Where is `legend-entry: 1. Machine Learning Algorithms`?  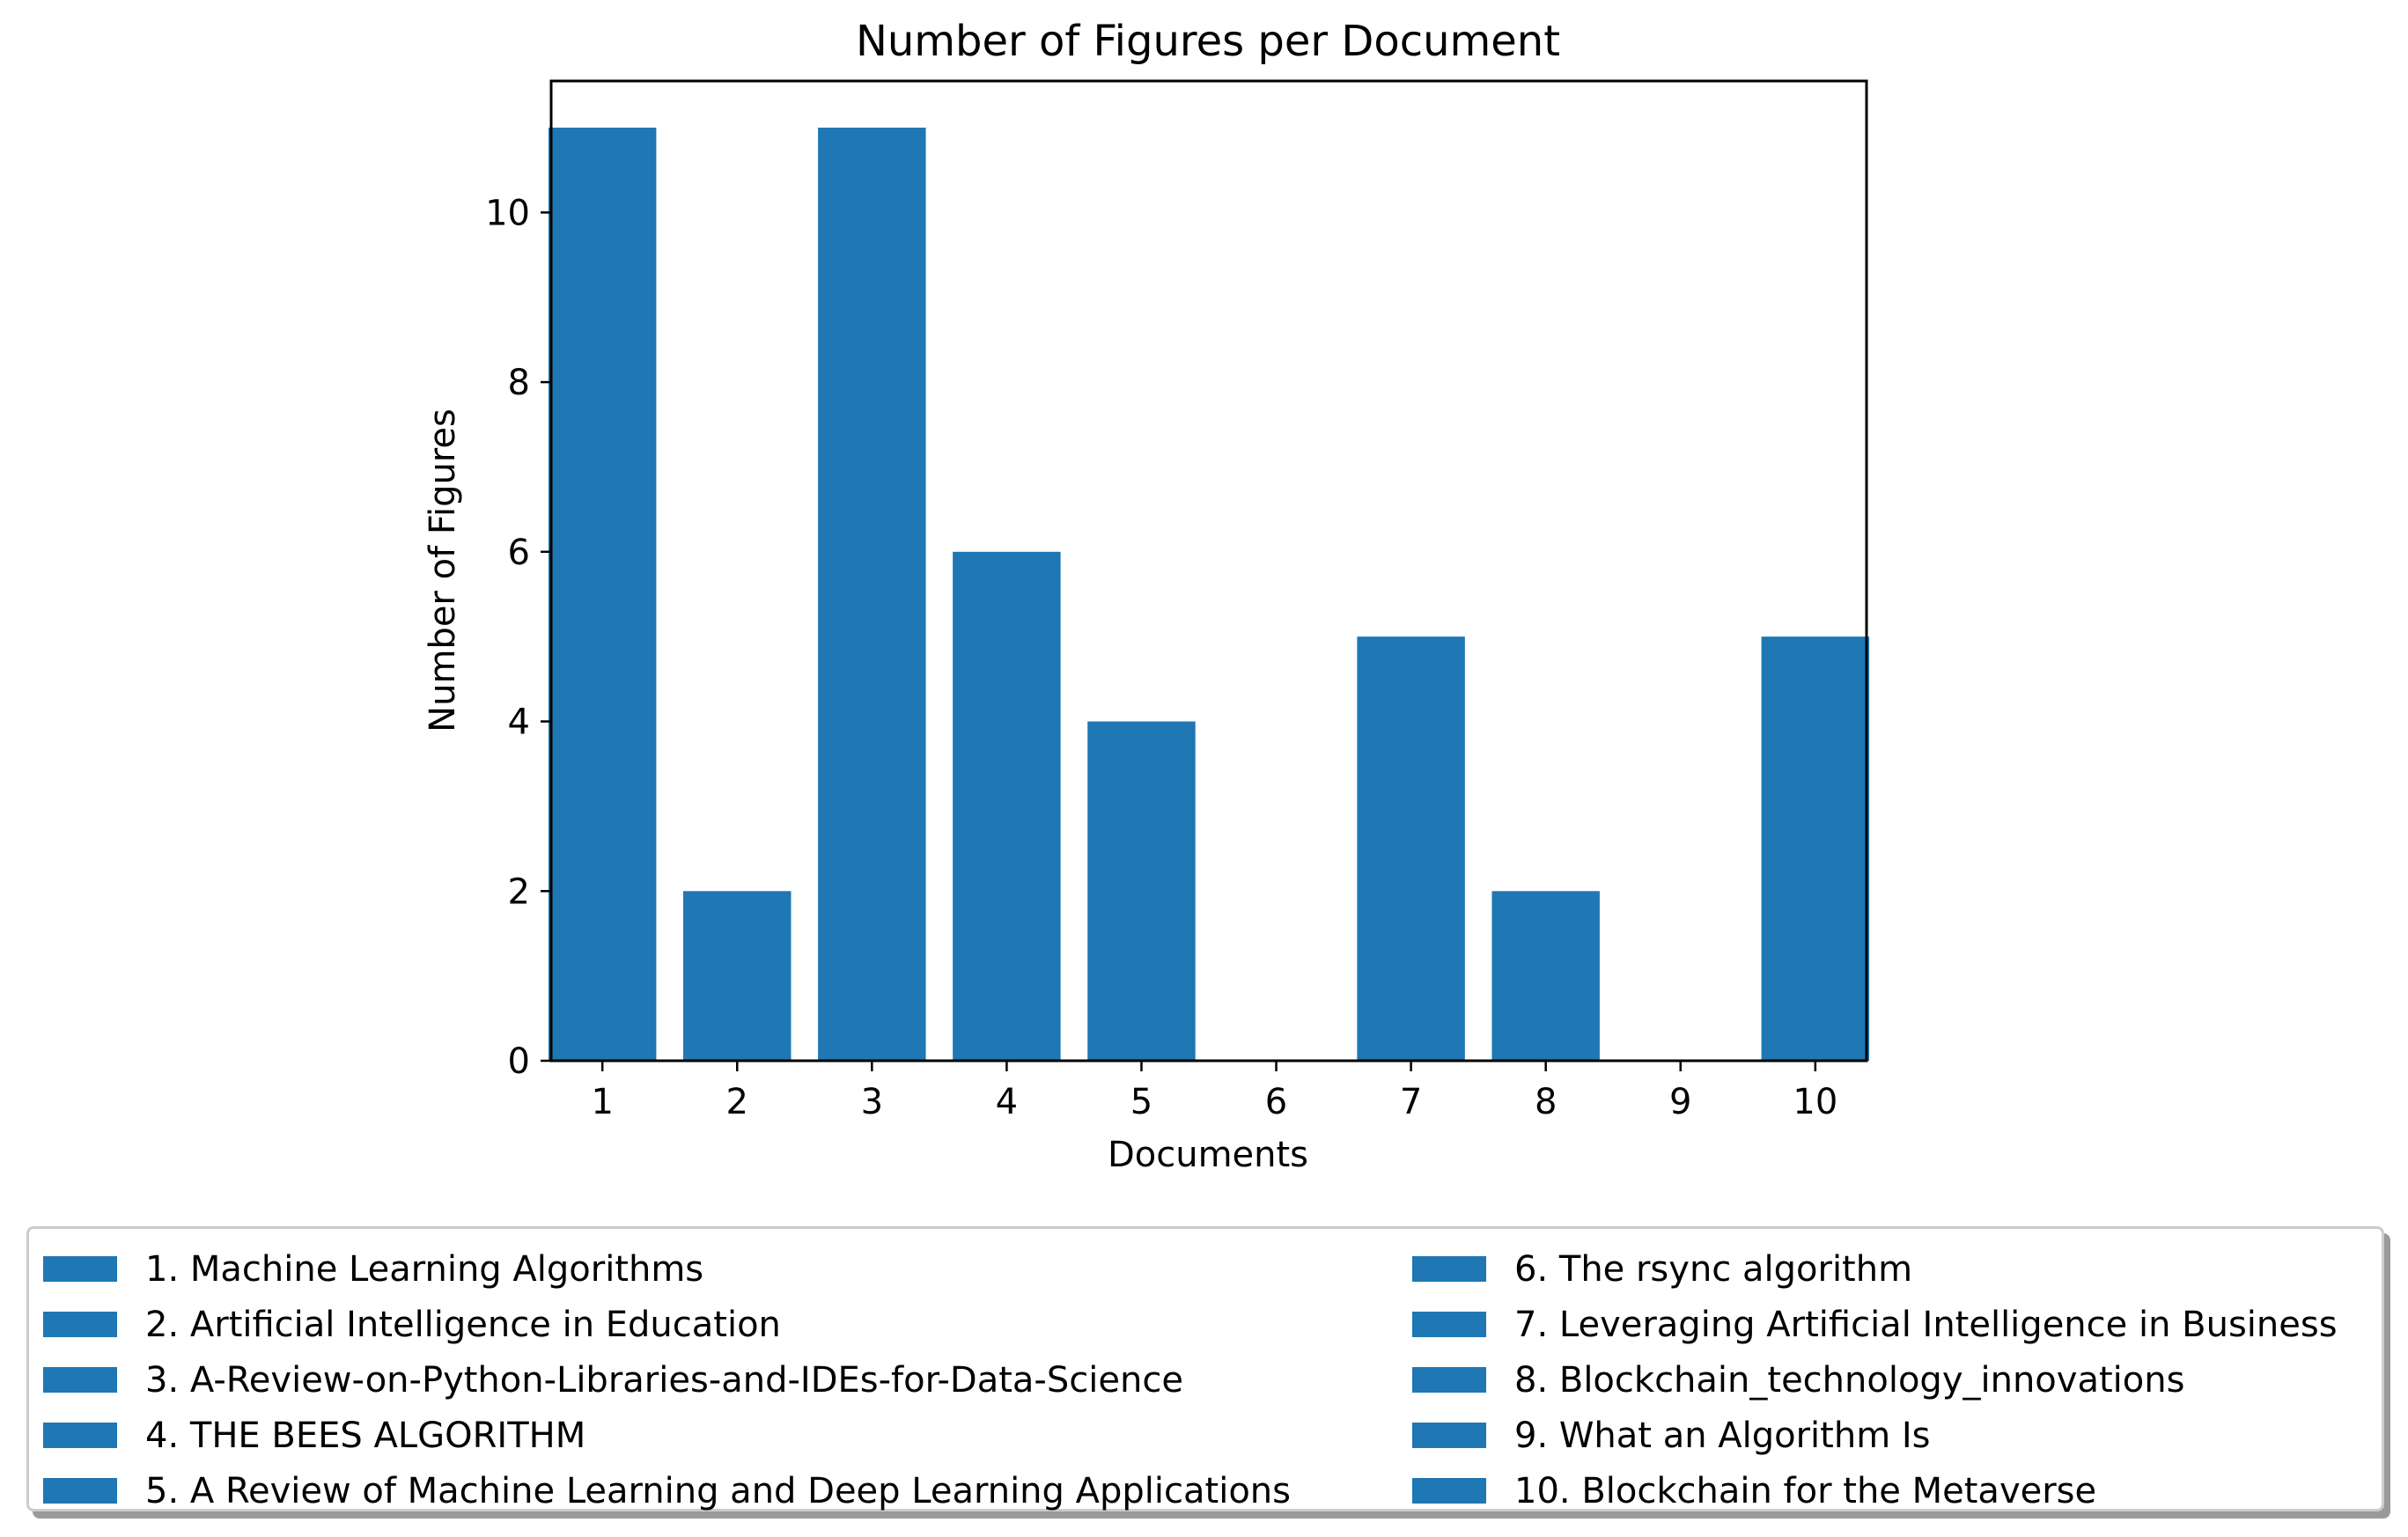
legend-entry: 1. Machine Learning Algorithms is located at coordinates (373, 1269).